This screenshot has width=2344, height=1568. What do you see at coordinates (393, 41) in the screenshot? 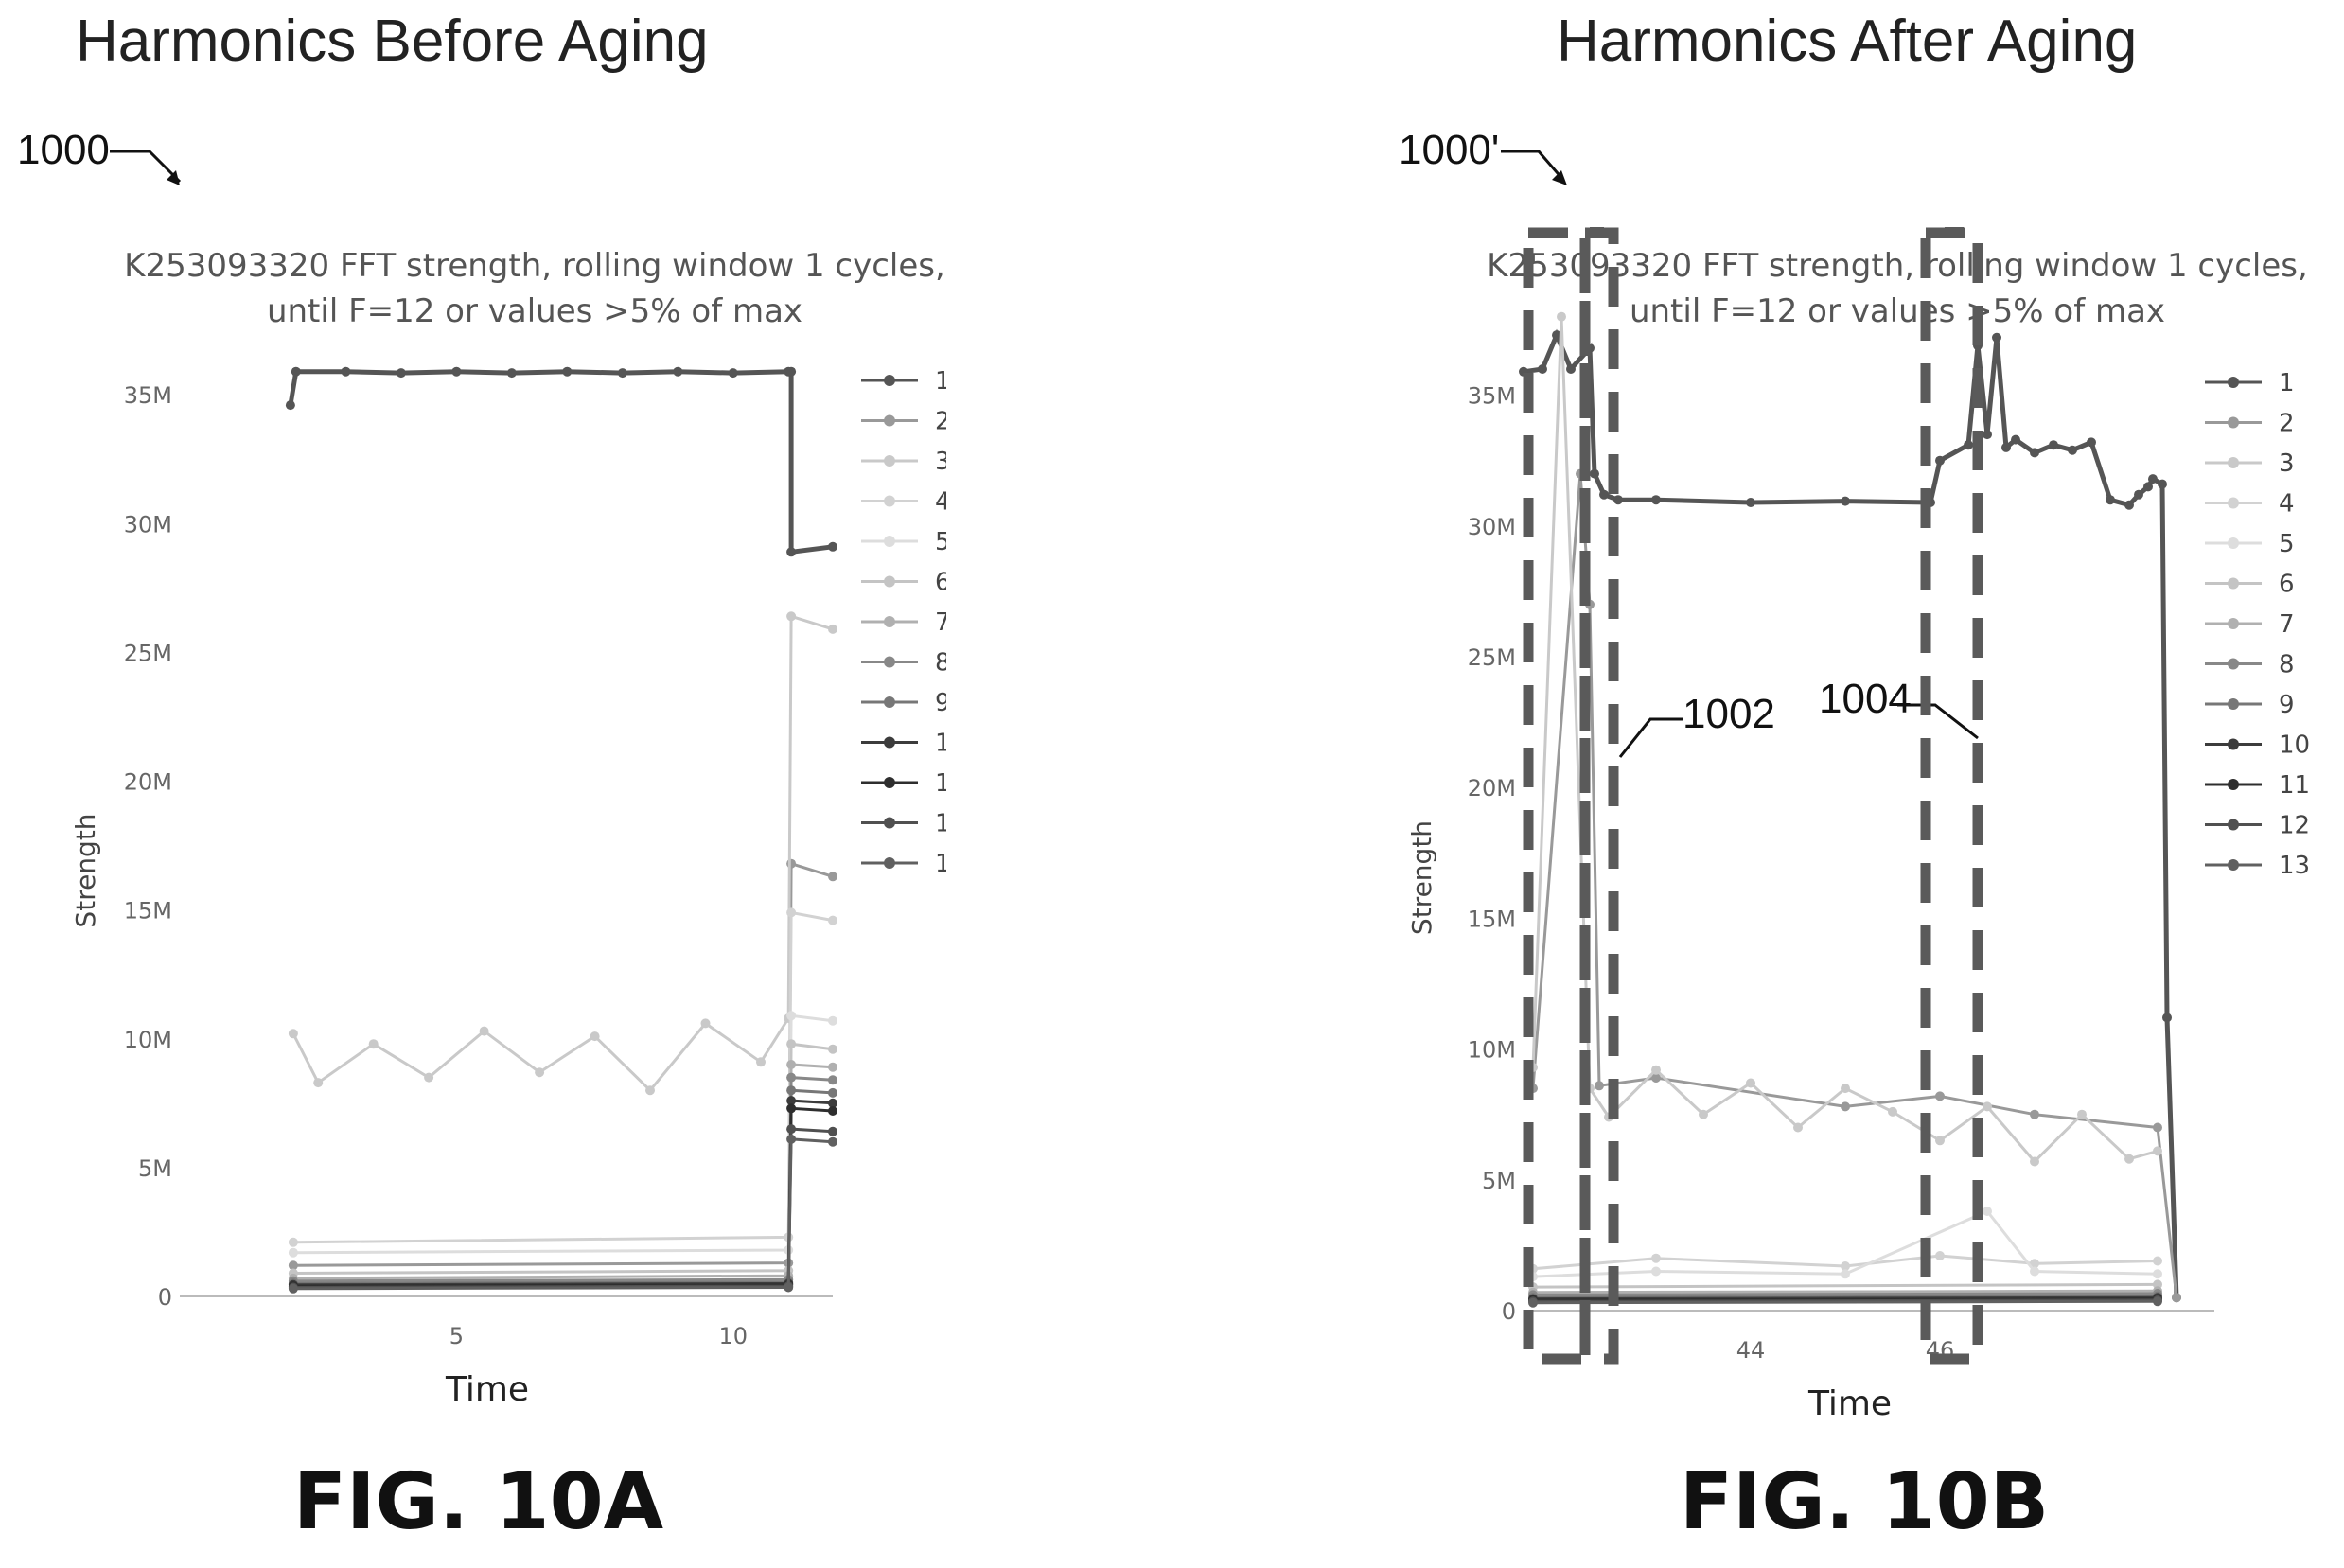
I see `left-heading: Harmonics Before Aging` at bounding box center [393, 41].